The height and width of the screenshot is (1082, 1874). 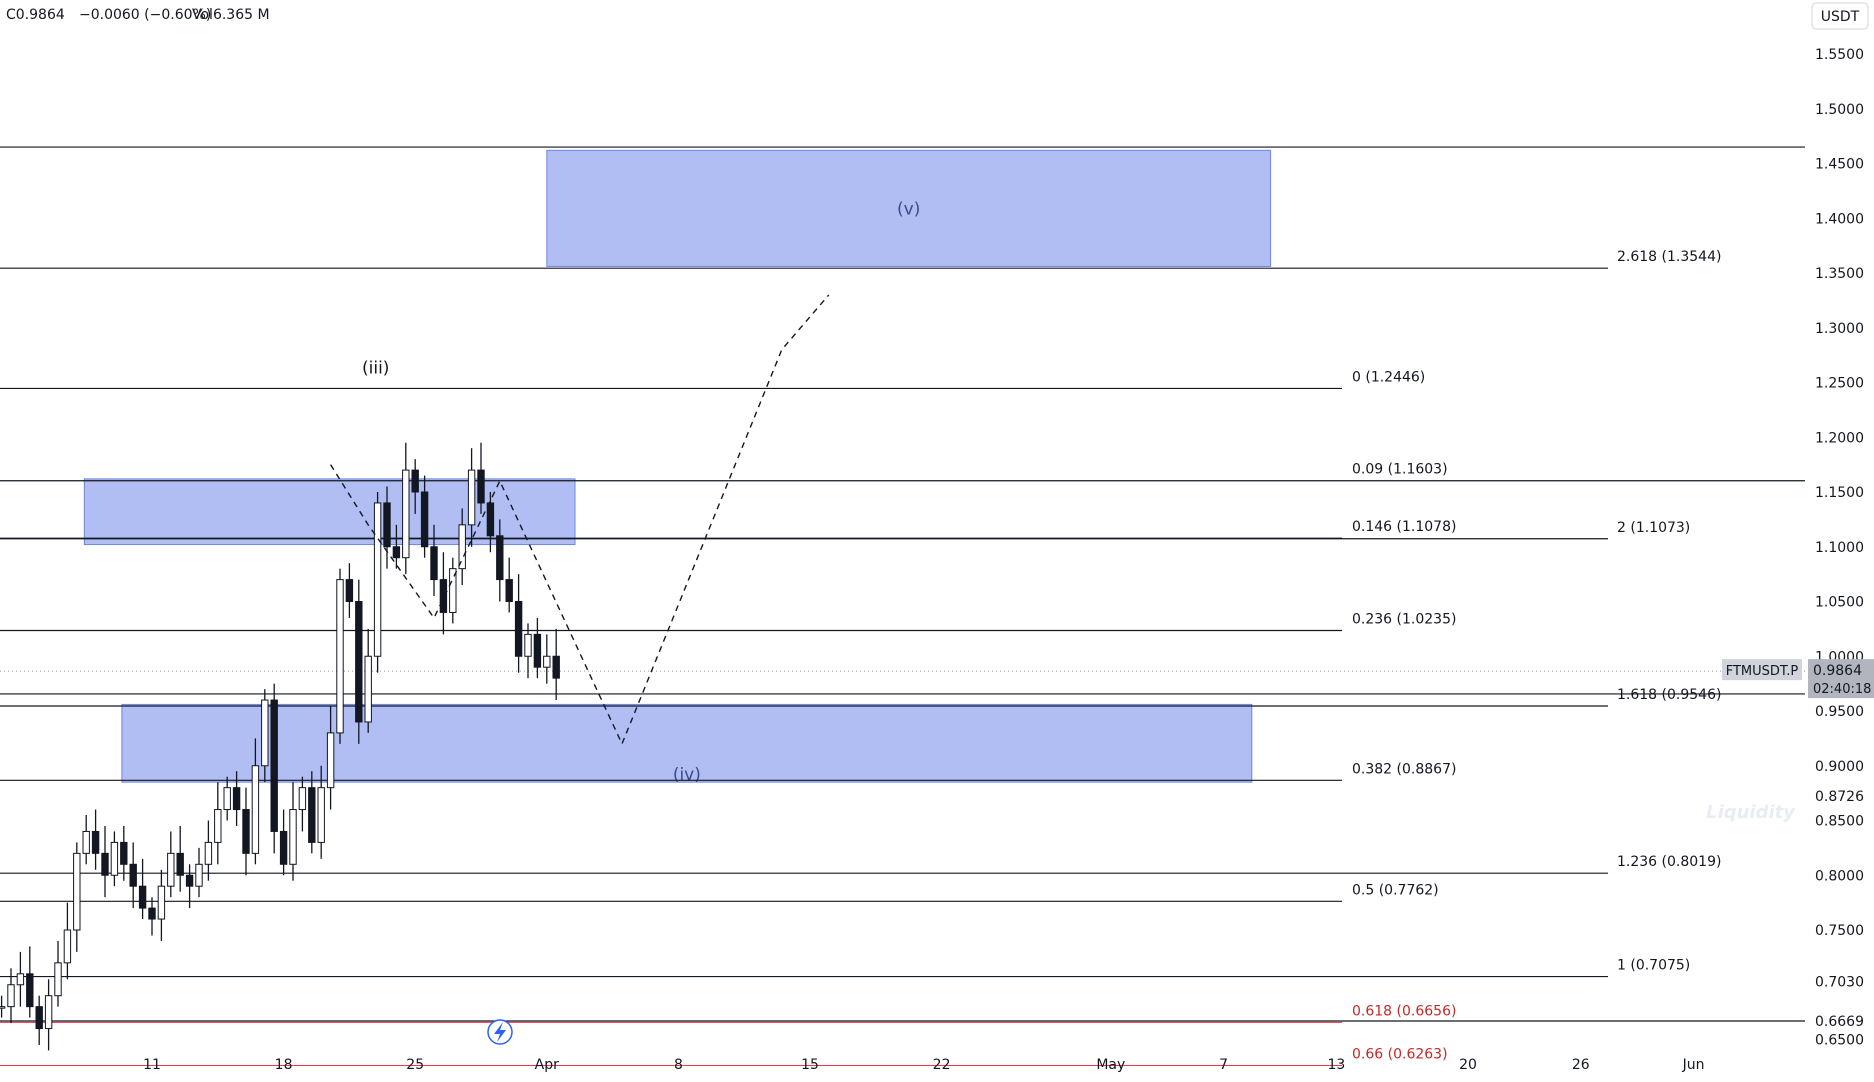 I want to click on fib-level-label: 0.618 (0.6656), so click(x=1404, y=1011).